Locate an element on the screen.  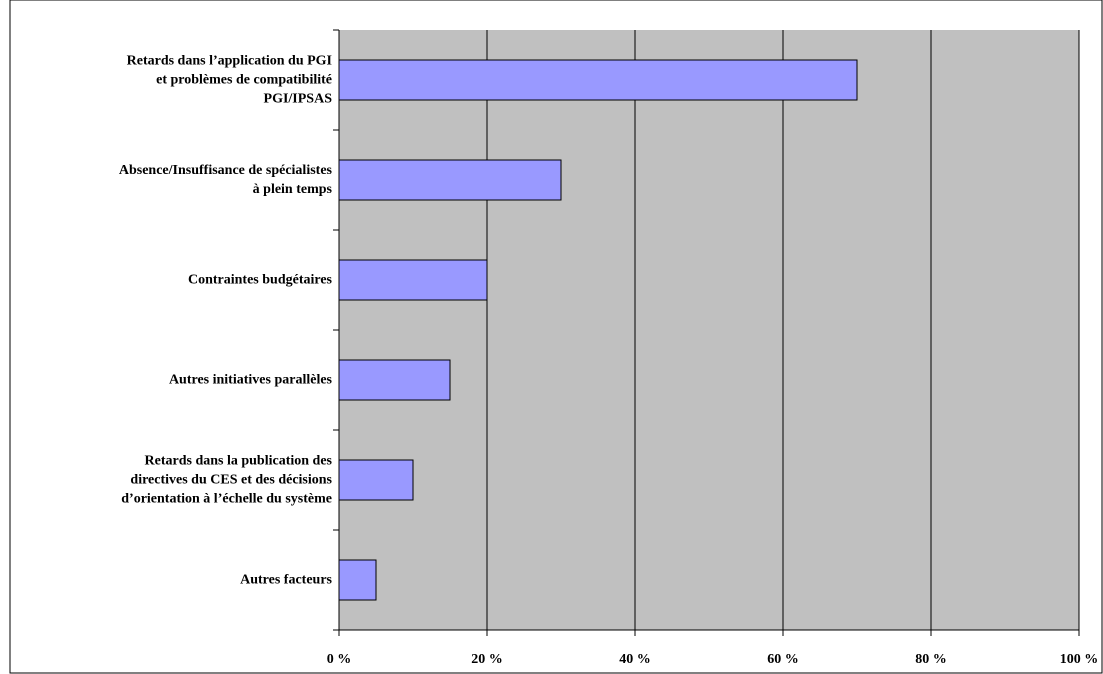
x-tick-label: 0 % is located at coordinates (339, 659).